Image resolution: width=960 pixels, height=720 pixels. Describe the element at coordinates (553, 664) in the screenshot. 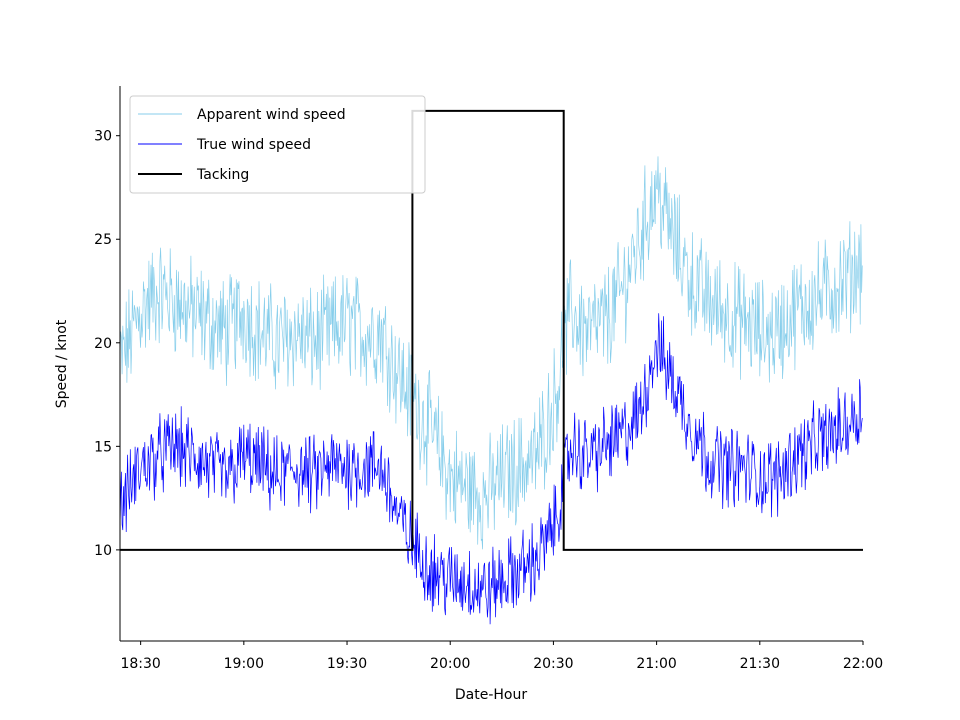

I see `x-tick-label: 20:30` at that location.